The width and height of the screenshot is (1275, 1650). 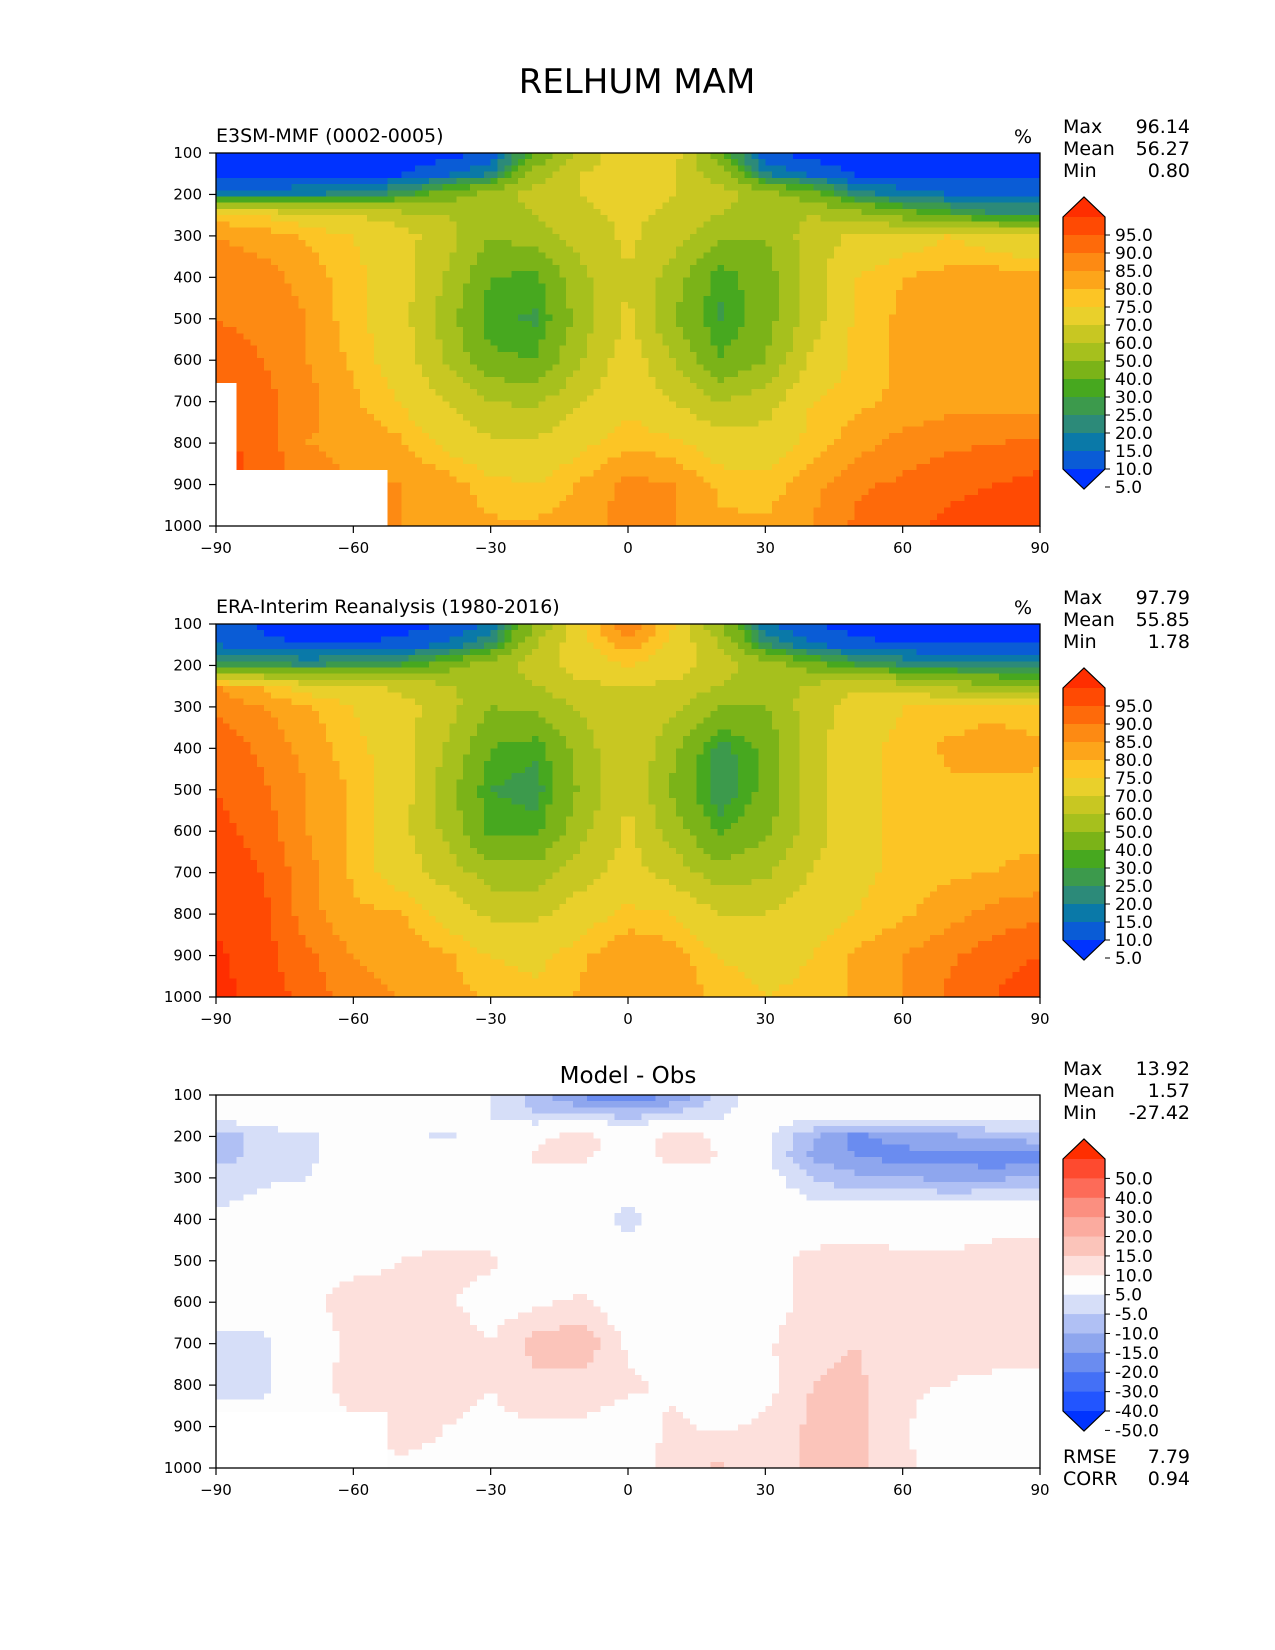 What do you see at coordinates (1134, 905) in the screenshot?
I see `colorbar-label: 20.0` at bounding box center [1134, 905].